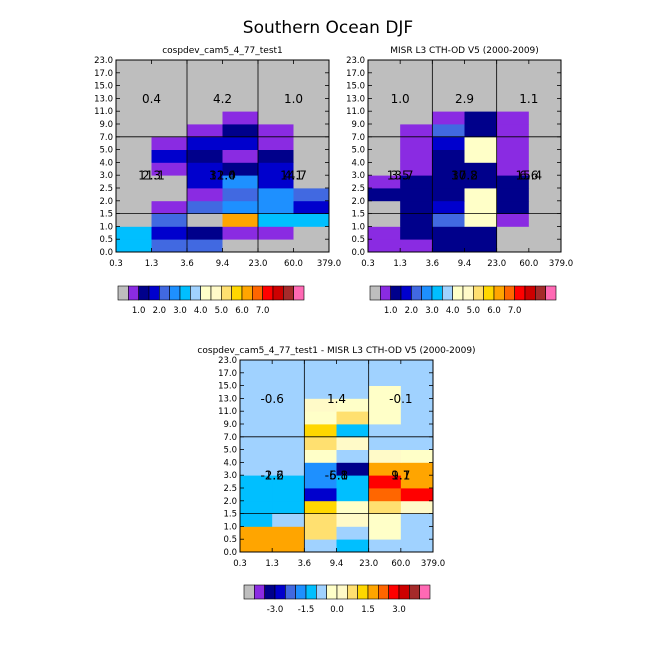 The image size is (648, 648). What do you see at coordinates (106, 125) in the screenshot?
I see `y-tick-label: 9.0` at bounding box center [106, 125].